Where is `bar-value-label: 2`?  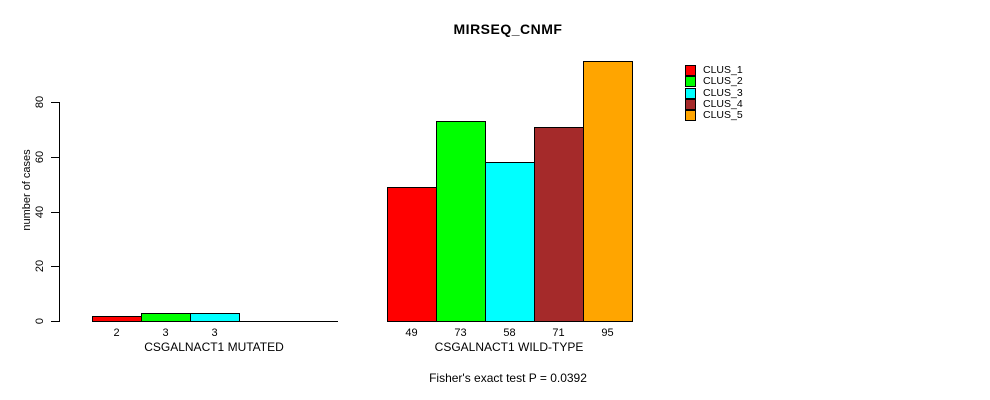 bar-value-label: 2 is located at coordinates (116, 333).